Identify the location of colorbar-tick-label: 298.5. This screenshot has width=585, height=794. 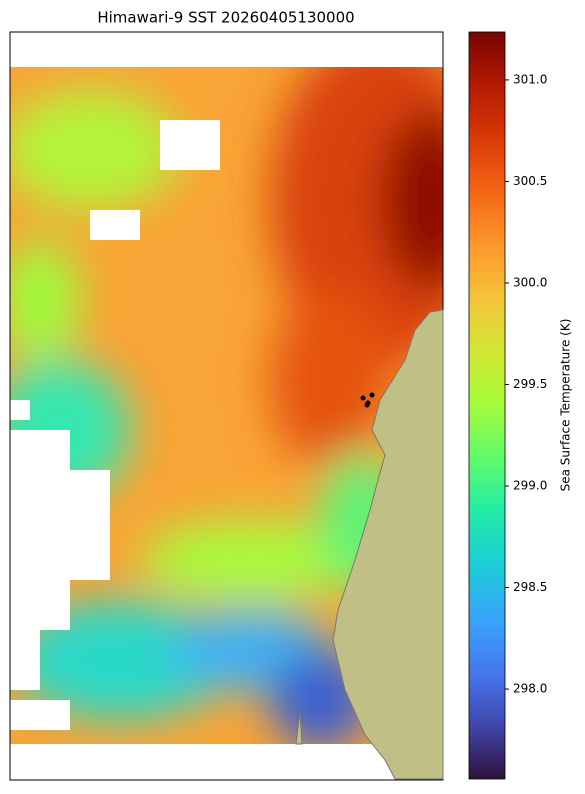
(530, 587).